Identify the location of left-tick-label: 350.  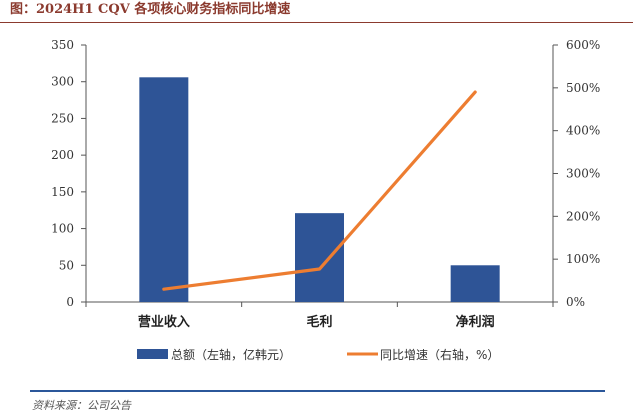
(62, 45).